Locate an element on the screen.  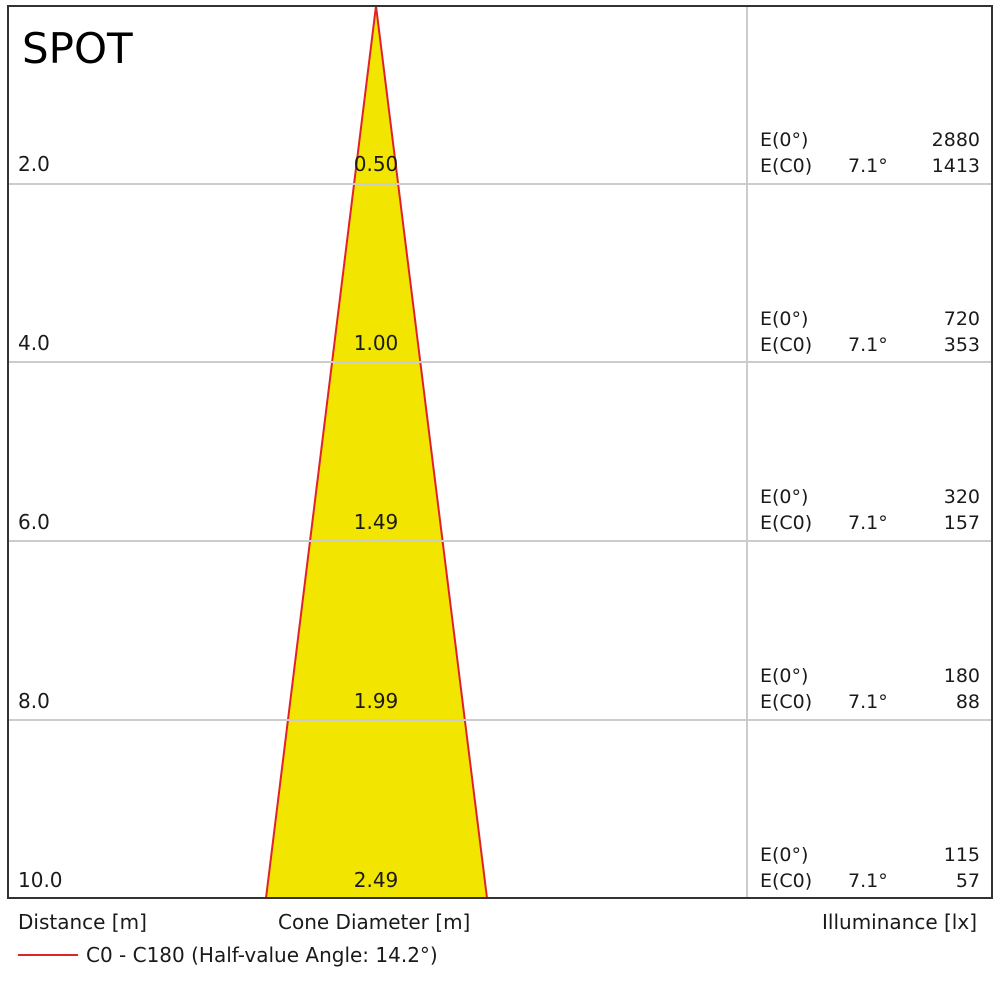
legend: C0 - C180 (Half-value Angle: 14.2°) is located at coordinates (228, 955).